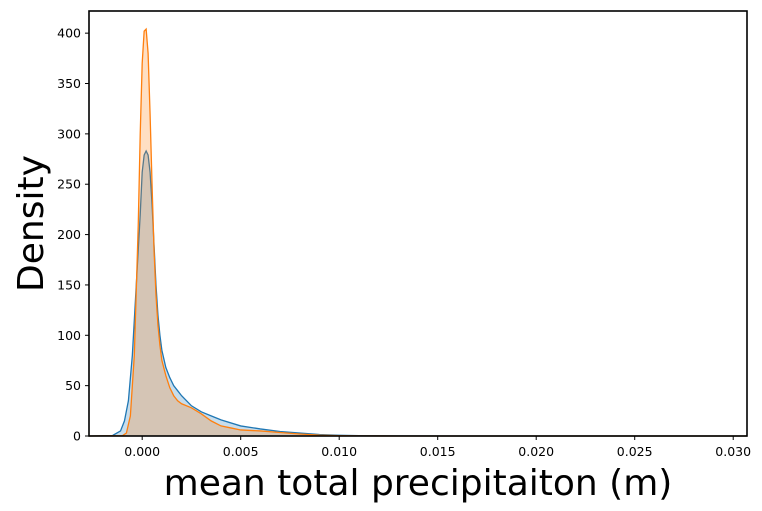 The image size is (762, 511). I want to click on y-tick-label: 250, so click(69, 184).